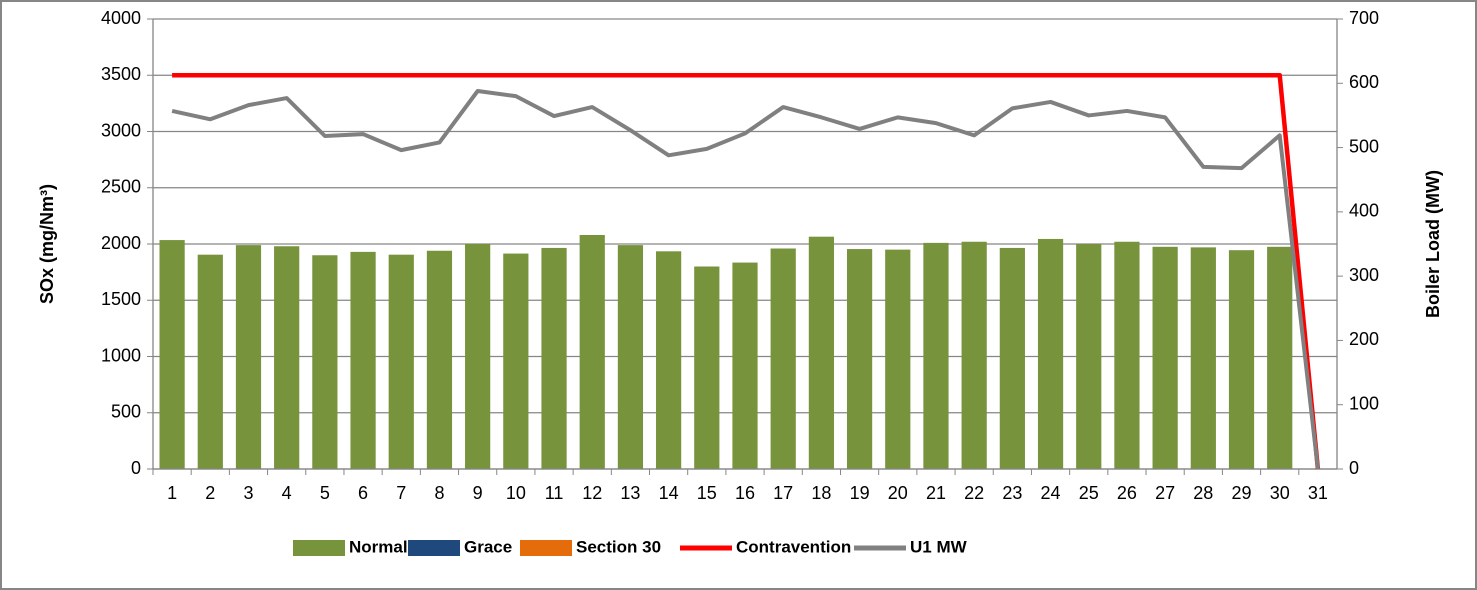 This screenshot has height=590, width=1477. What do you see at coordinates (1354, 468) in the screenshot?
I see `y2-tick-label: 0` at bounding box center [1354, 468].